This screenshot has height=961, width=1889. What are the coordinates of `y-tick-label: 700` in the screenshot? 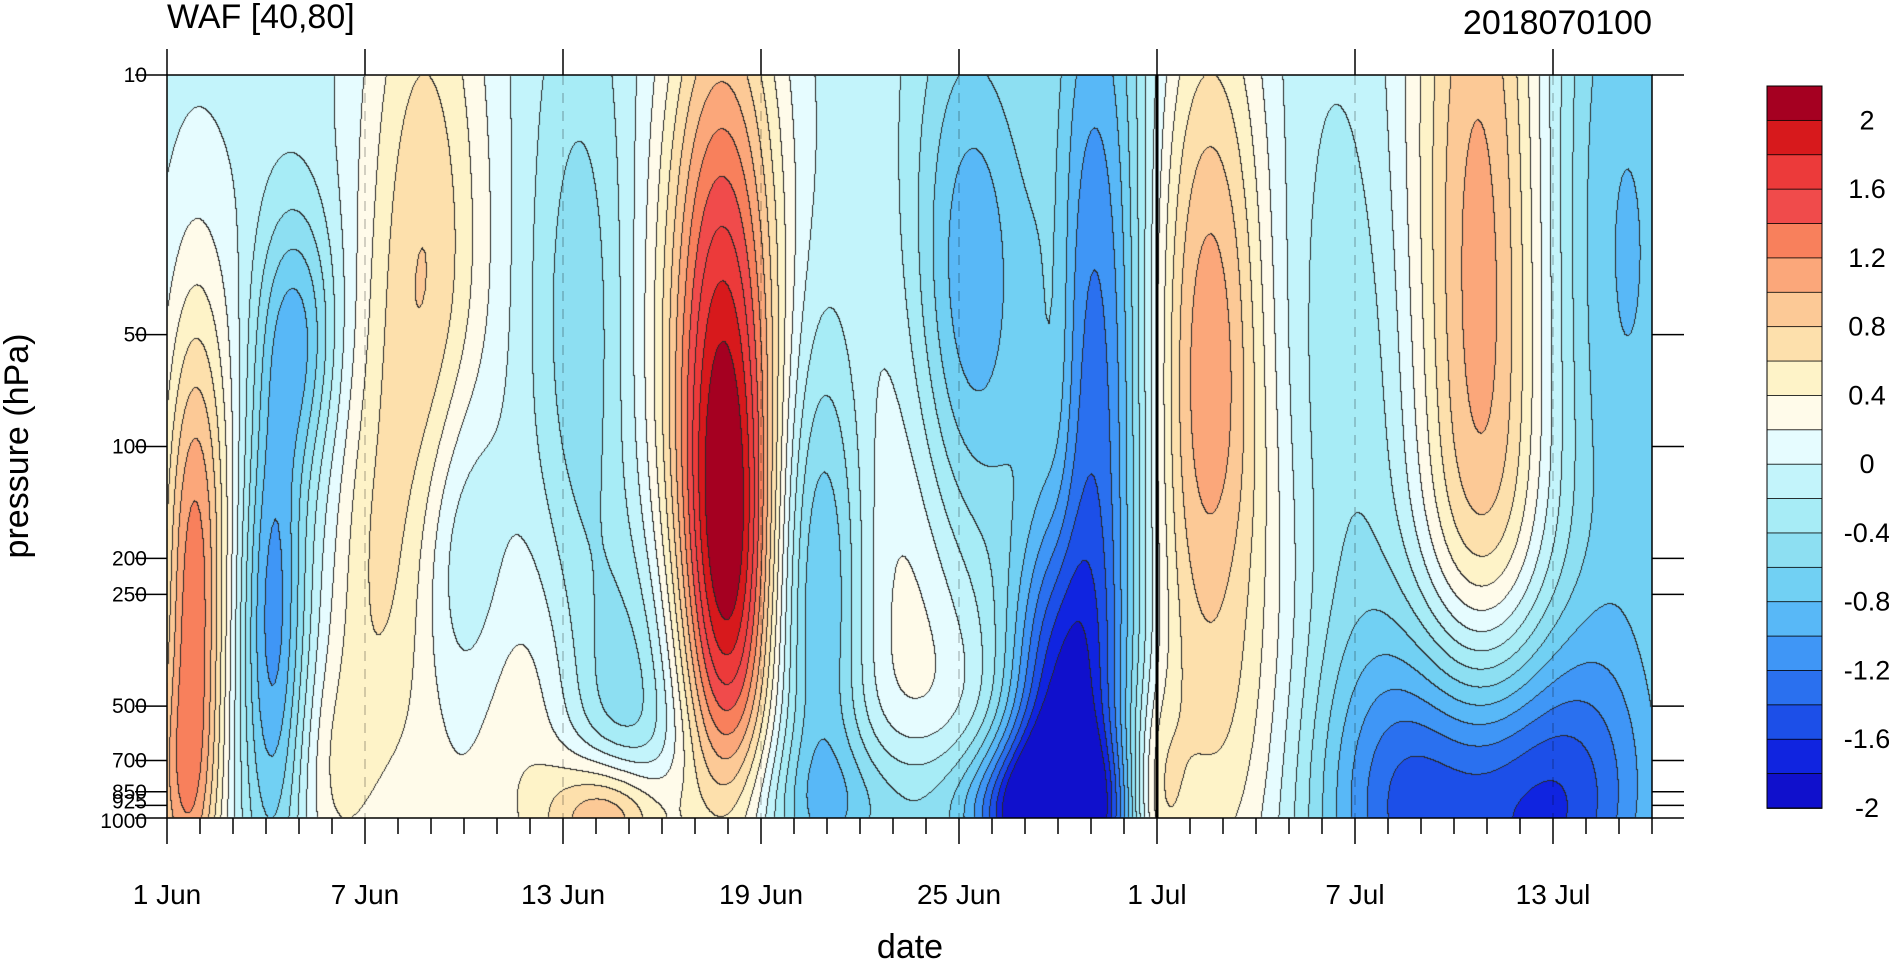 It's located at (129, 760).